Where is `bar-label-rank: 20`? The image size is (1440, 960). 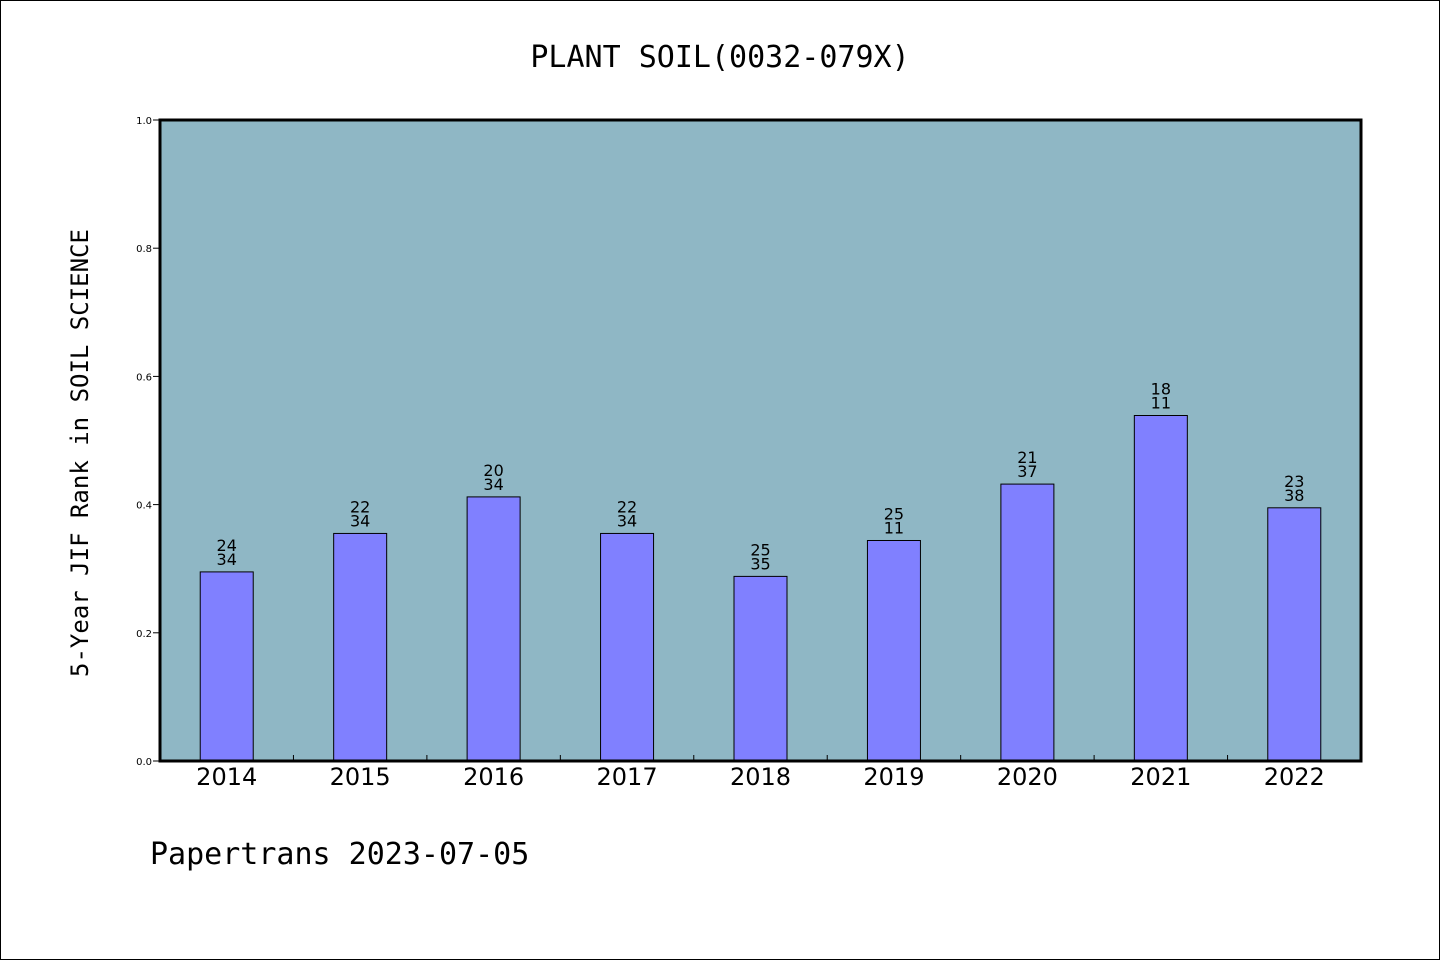
bar-label-rank: 20 is located at coordinates (493, 470).